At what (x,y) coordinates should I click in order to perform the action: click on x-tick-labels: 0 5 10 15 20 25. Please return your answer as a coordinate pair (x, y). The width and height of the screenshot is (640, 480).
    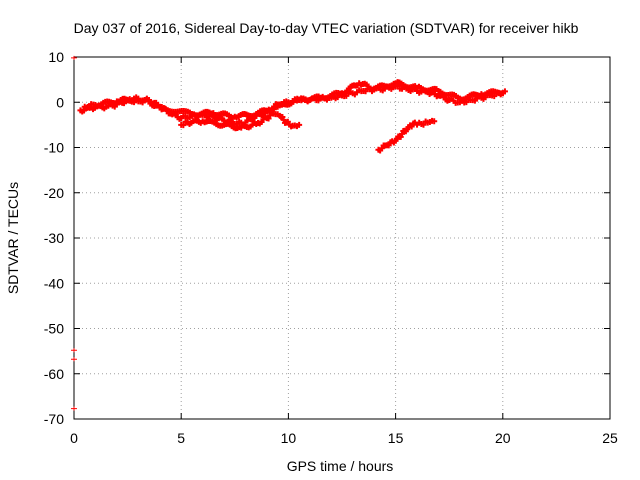
    Looking at the image, I should click on (344, 438).